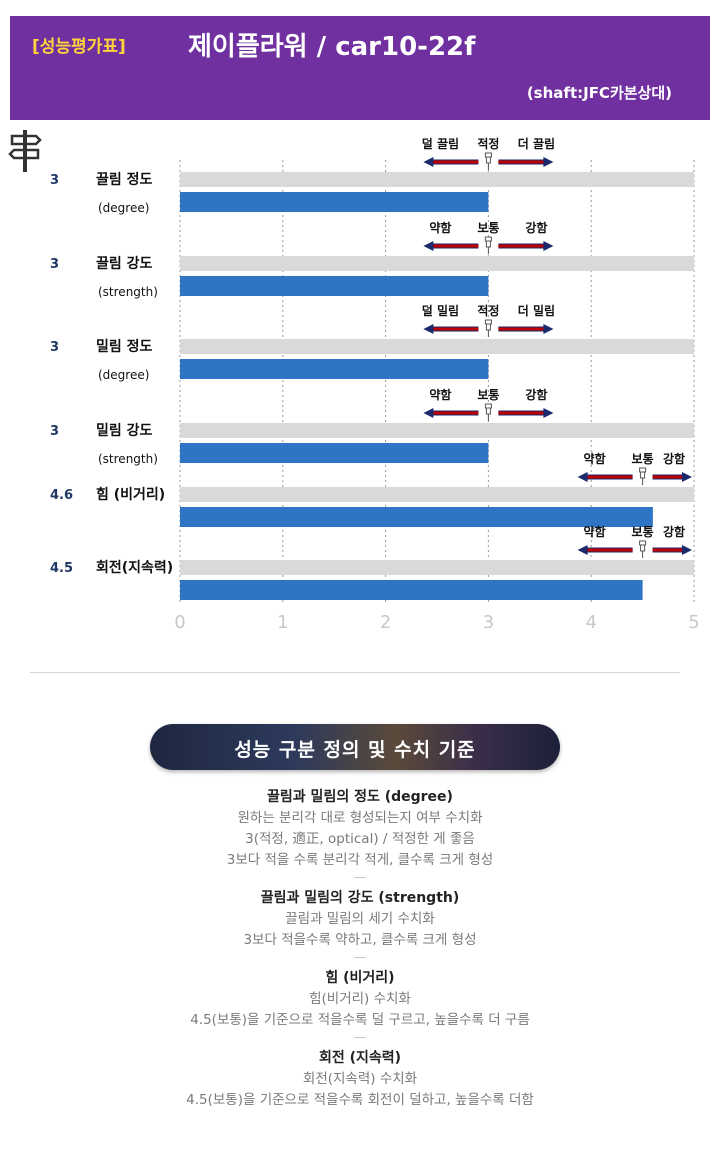  What do you see at coordinates (440, 144) in the screenshot?
I see `scale-low-label: 덜 끌림` at bounding box center [440, 144].